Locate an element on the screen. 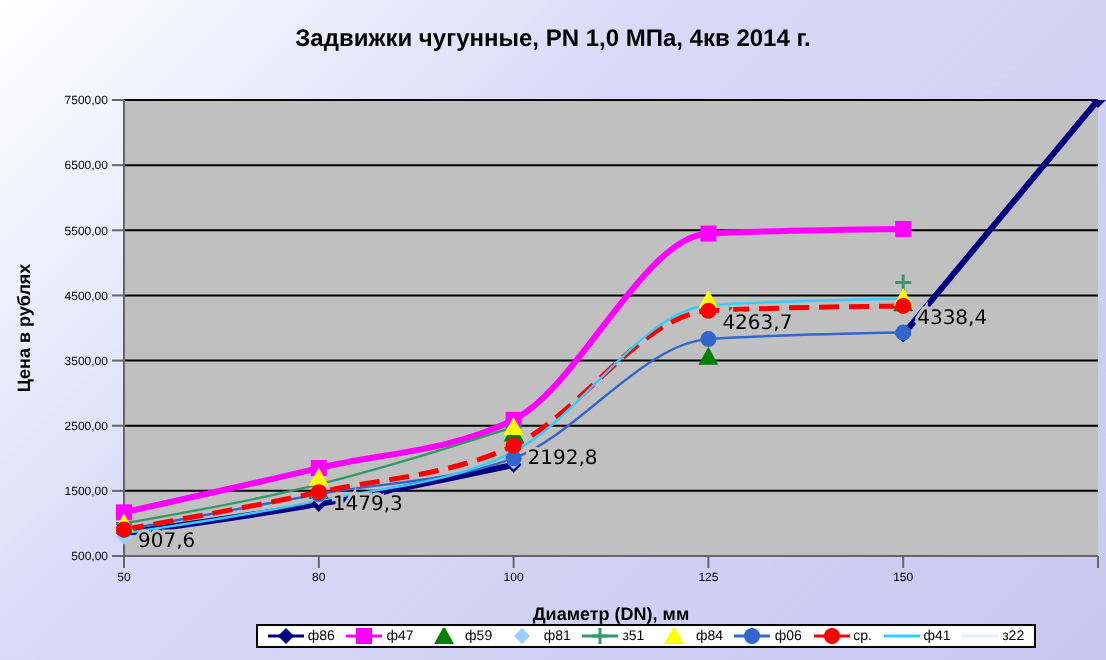 This screenshot has width=1106, height=660. data-label: 1479,3 is located at coordinates (367, 505).